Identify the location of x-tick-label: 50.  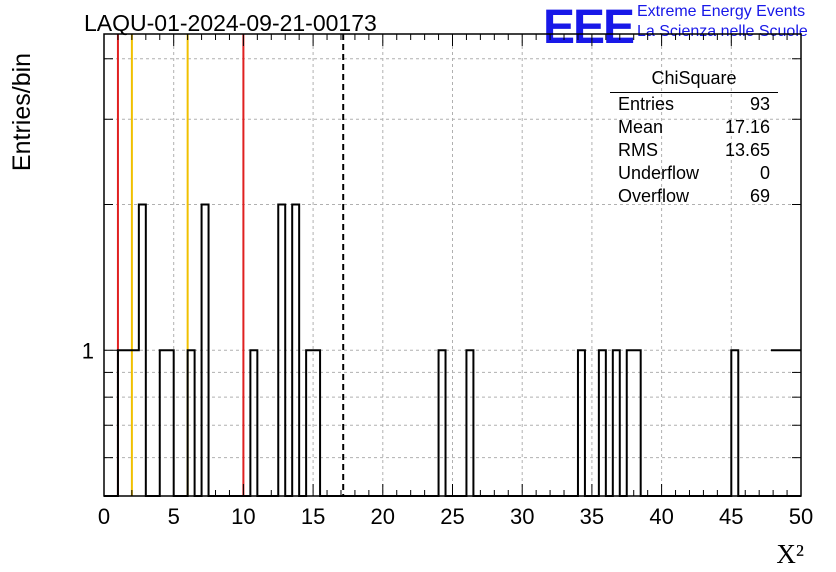
(801, 516).